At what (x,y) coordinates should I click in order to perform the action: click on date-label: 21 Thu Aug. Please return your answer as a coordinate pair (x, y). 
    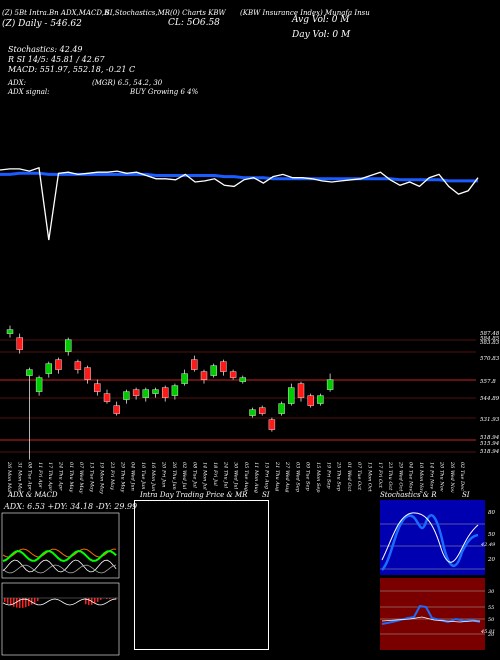
    Looking at the image, I should click on (277, 476).